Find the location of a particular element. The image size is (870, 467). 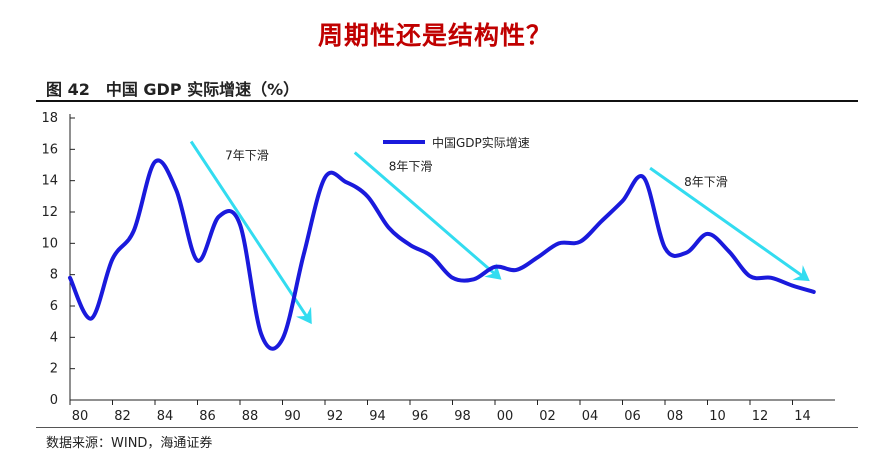

chart-legend: 中国GDP实际增速 is located at coordinates (456, 142).